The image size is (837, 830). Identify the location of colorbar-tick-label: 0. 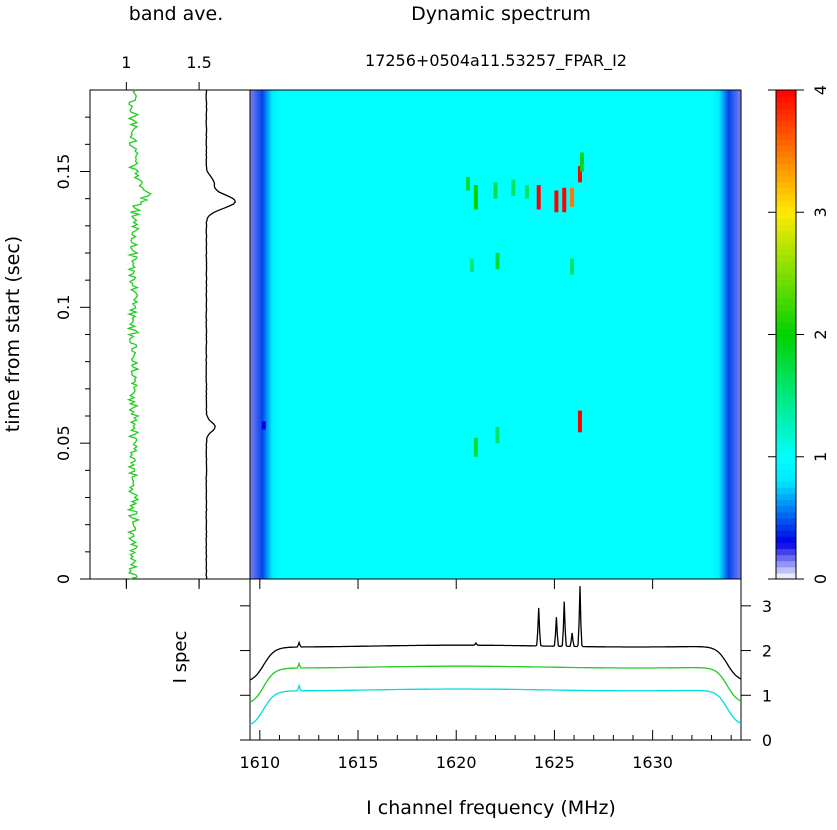
(820, 579).